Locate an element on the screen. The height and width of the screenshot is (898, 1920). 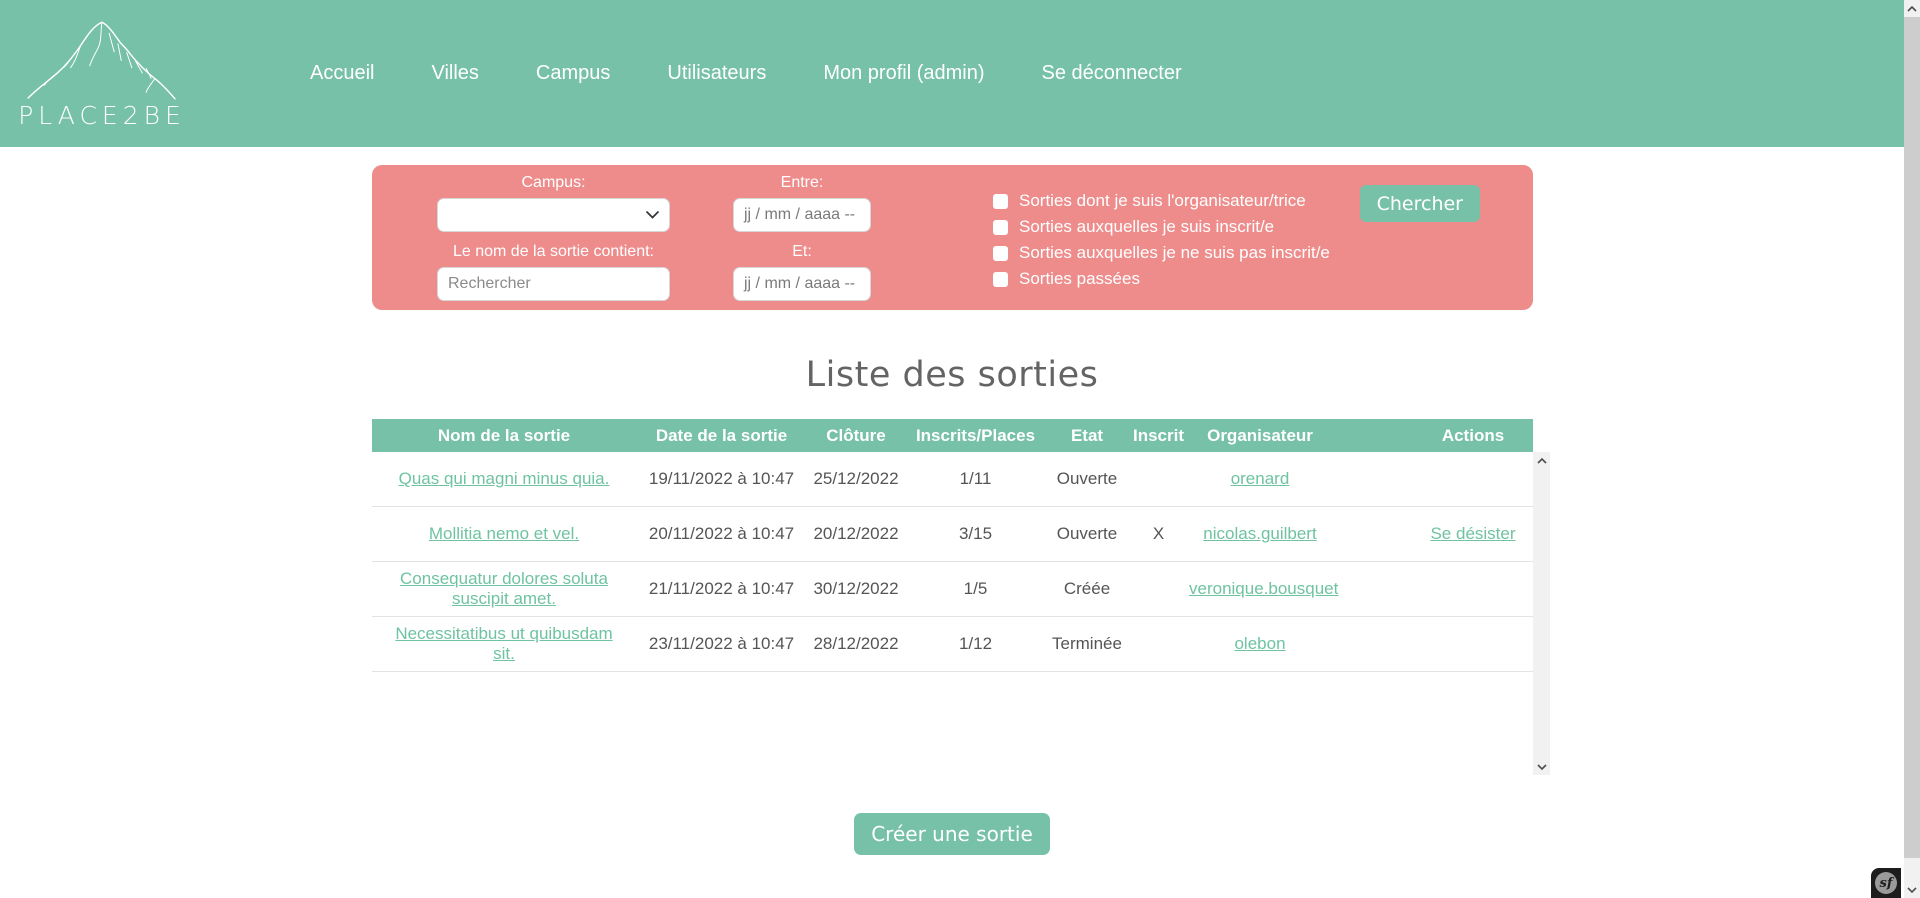
col-header-seats: Inscrits/Places is located at coordinates (975, 435).